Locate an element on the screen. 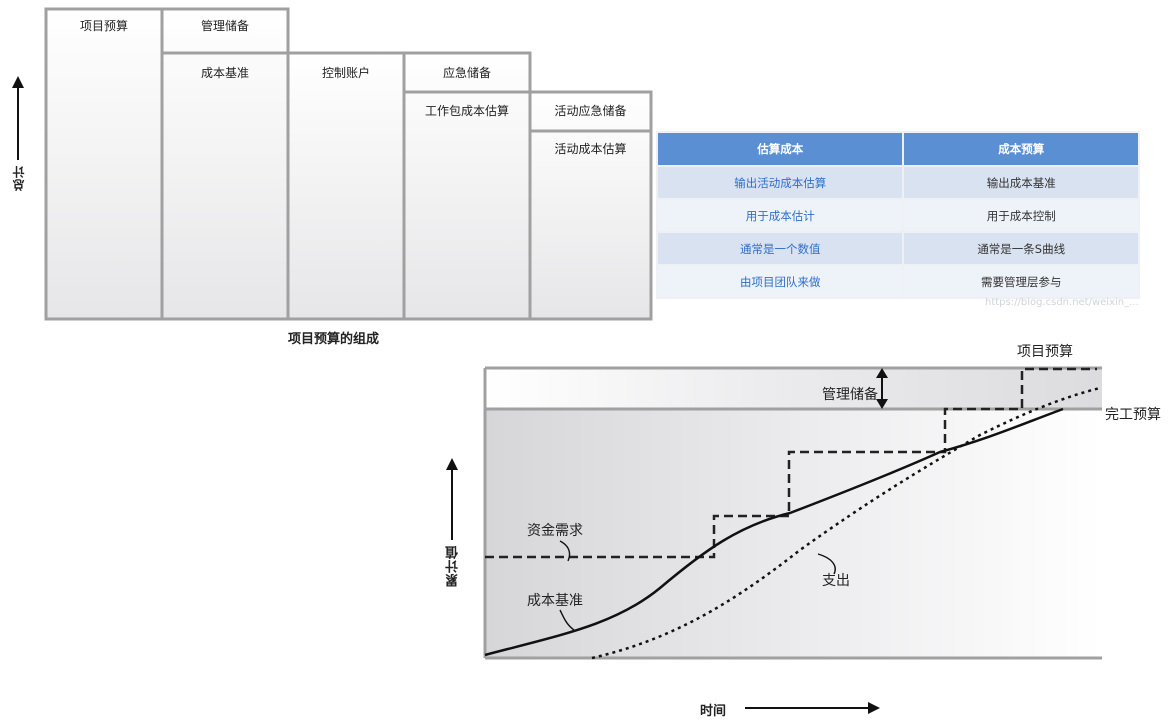 This screenshot has width=1175, height=721. funding-requirement-label: 资金需求 is located at coordinates (555, 531).